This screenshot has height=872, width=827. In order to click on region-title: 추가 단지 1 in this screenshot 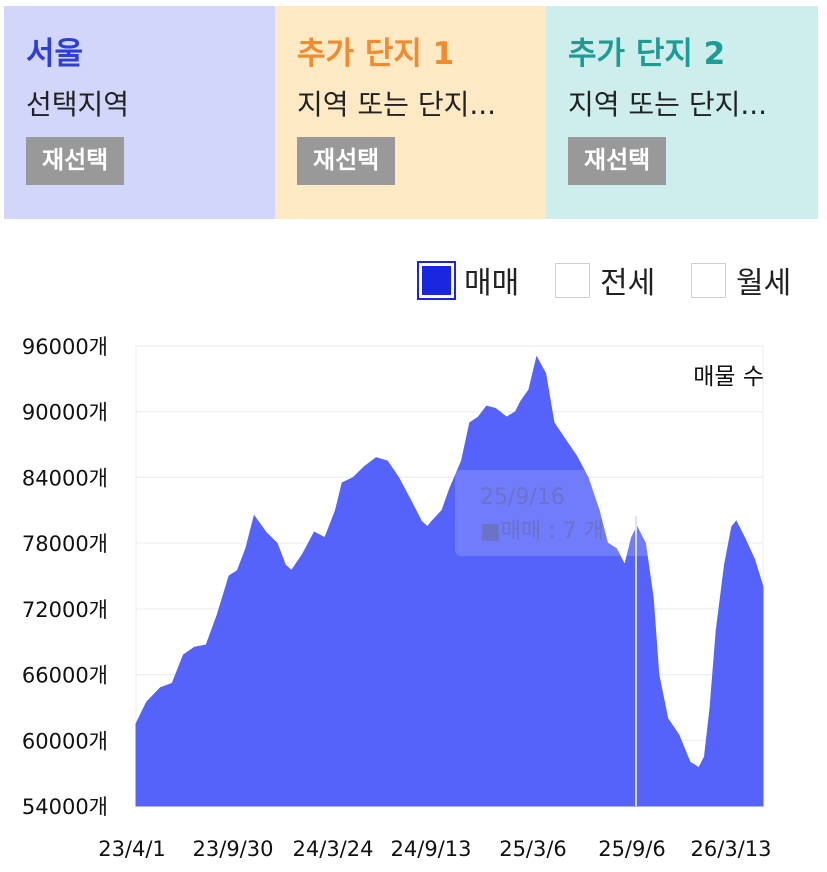, I will do `click(376, 54)`.